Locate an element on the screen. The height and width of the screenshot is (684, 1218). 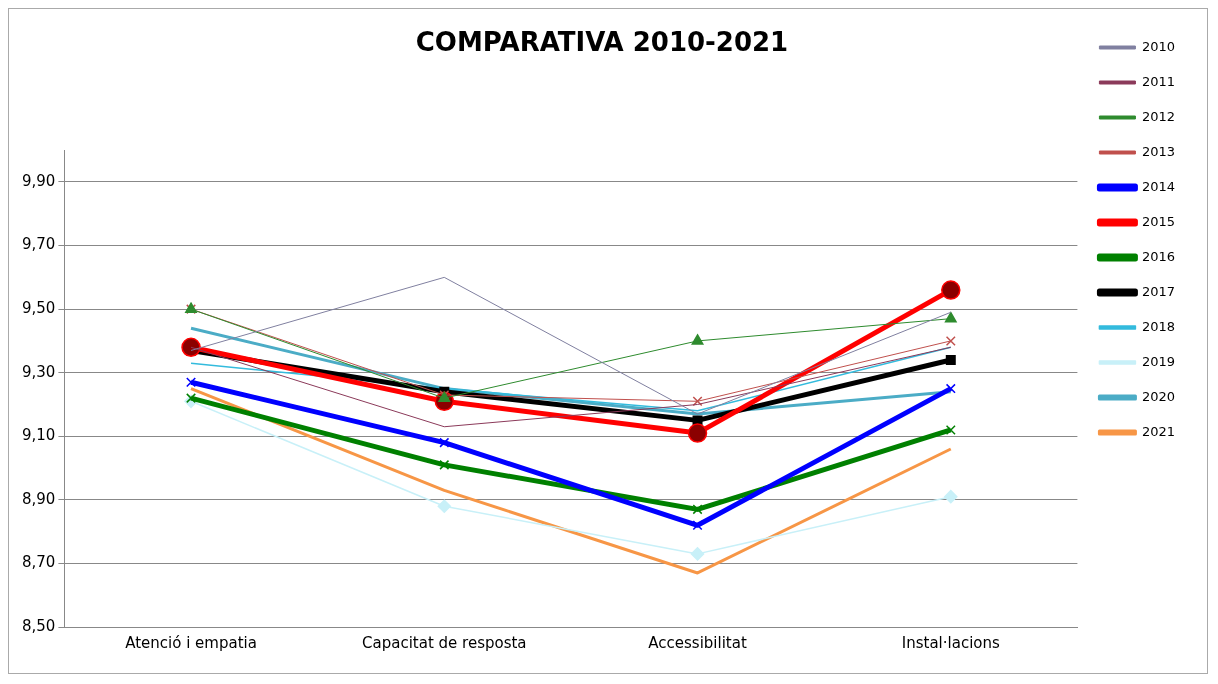
legend-label: 2016 is located at coordinates (1158, 256).